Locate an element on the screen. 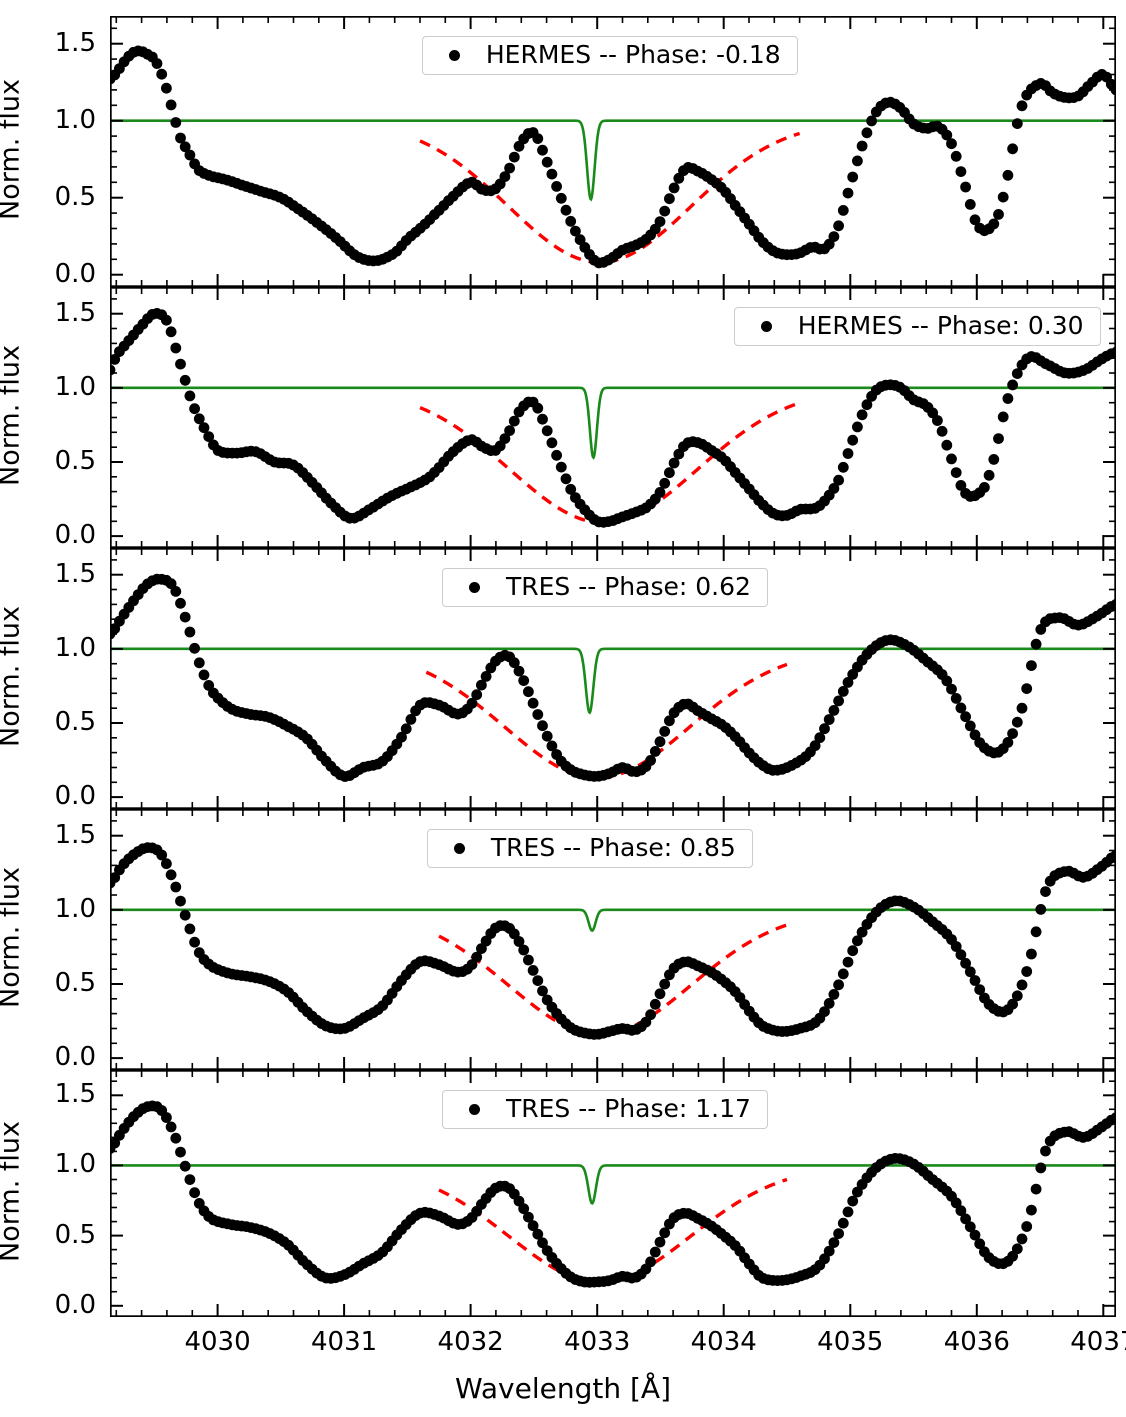 The height and width of the screenshot is (1417, 1126). x-tick-label: 4034 is located at coordinates (723, 1342).